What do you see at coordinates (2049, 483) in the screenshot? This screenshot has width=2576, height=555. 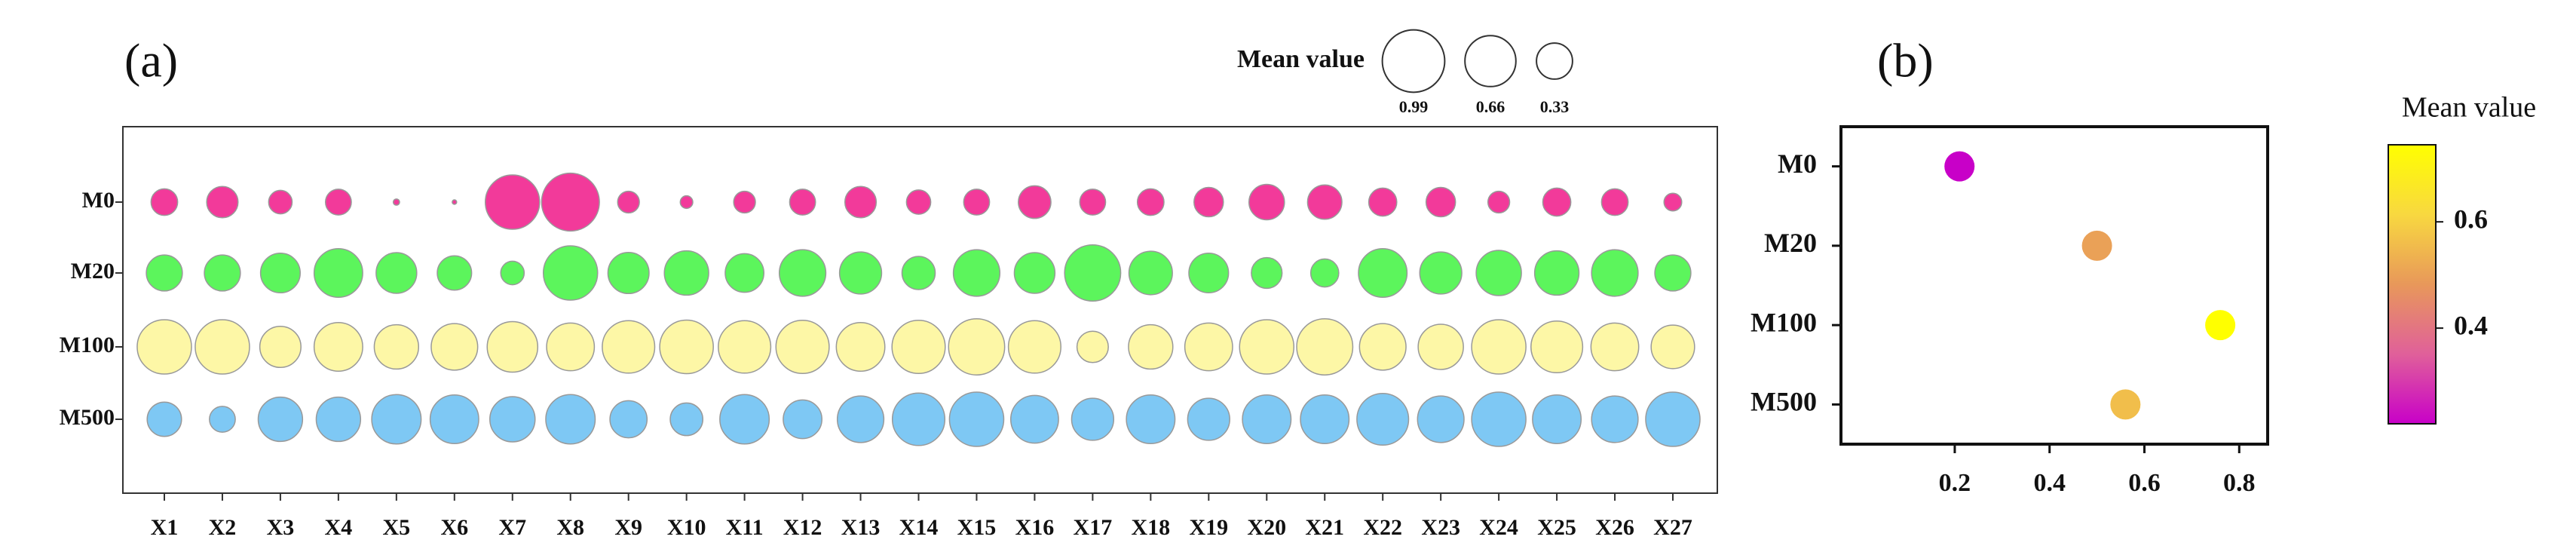 I see `x-tick-label: 0.4` at bounding box center [2049, 483].